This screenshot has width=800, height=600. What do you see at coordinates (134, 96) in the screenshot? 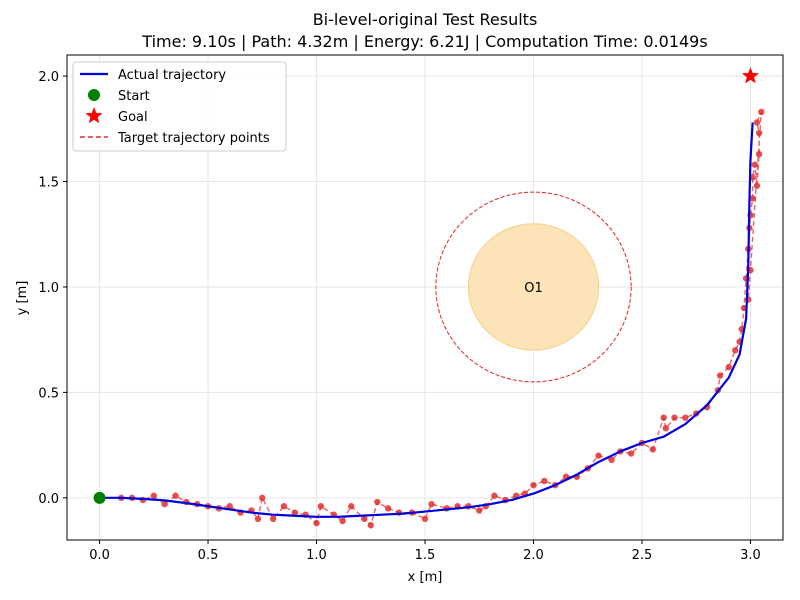
I see `legend-label: Start` at bounding box center [134, 96].